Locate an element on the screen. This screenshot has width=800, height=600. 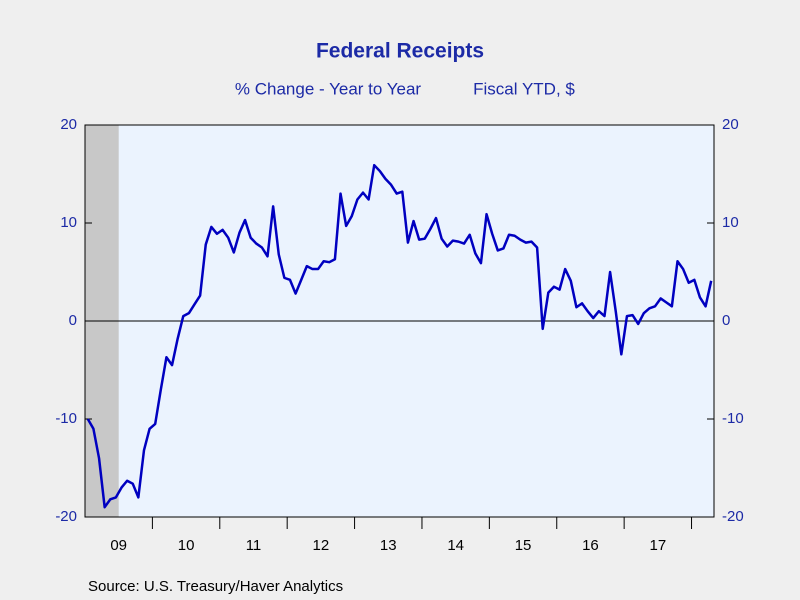
x-tick-label: 16 is located at coordinates (590, 545).